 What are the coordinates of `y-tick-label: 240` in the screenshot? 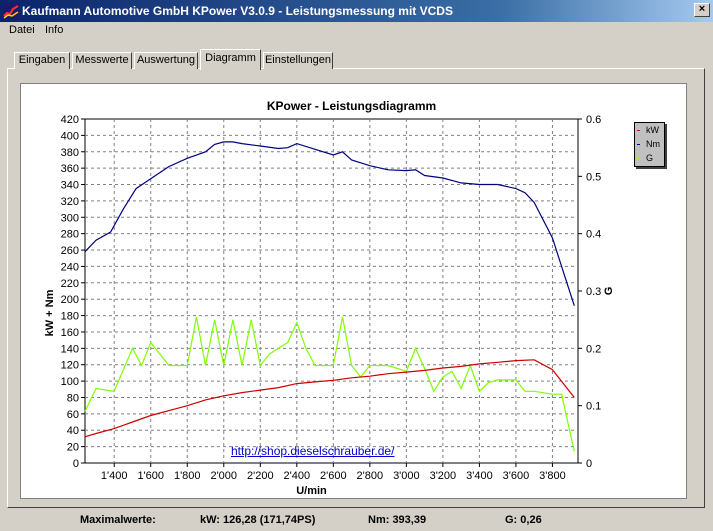 It's located at (70, 267).